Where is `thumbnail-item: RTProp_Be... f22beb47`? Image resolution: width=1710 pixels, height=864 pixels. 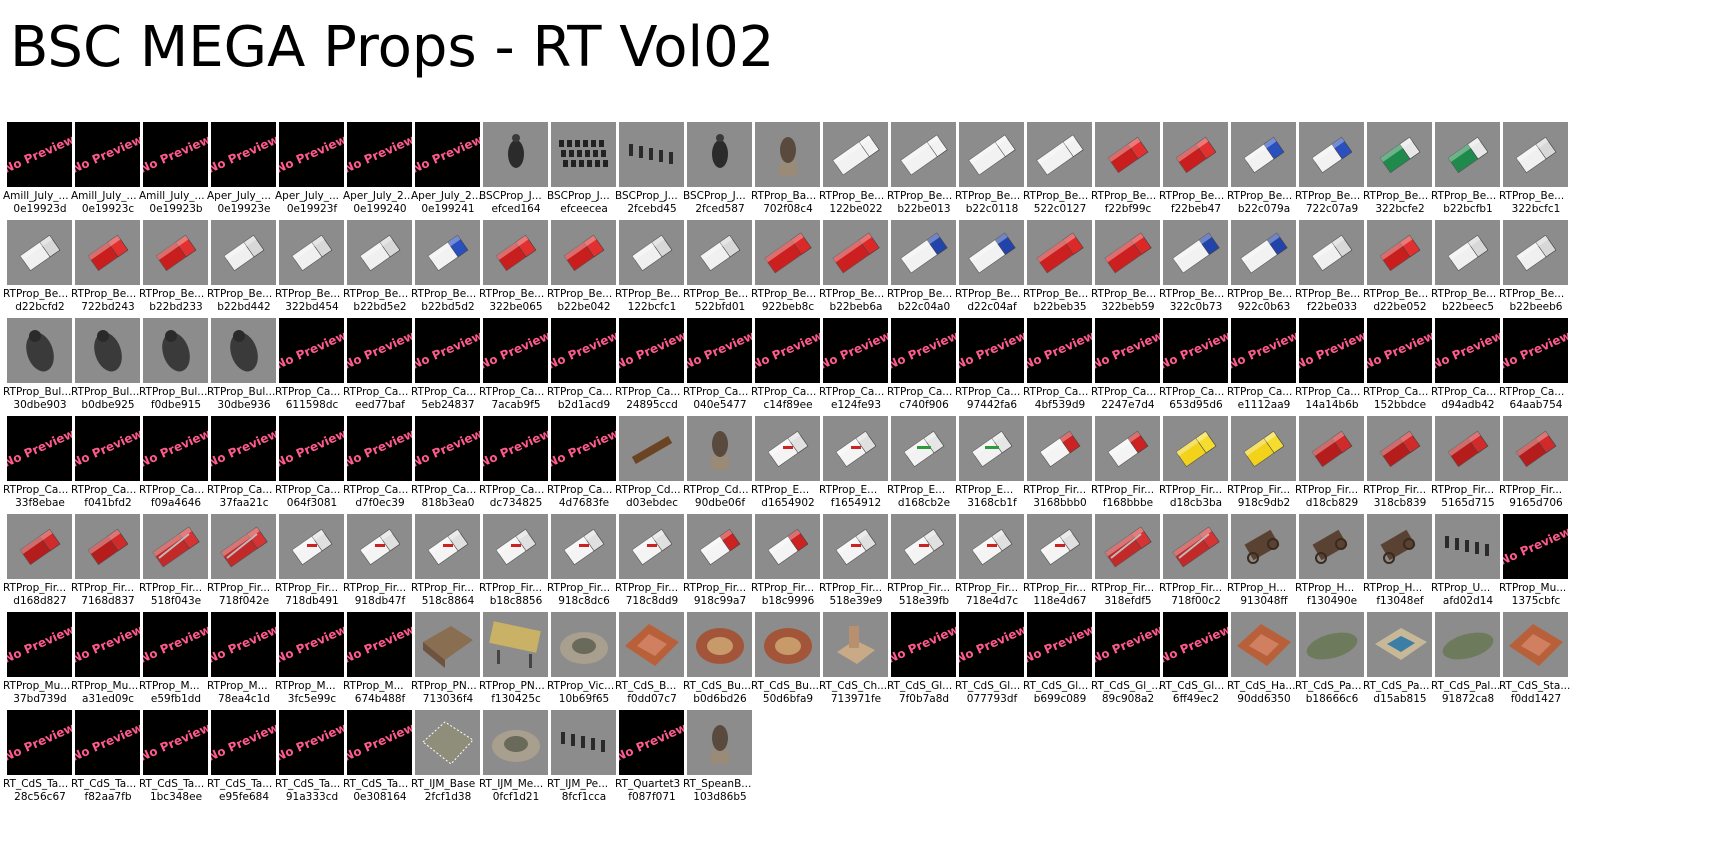
thumbnail-item: RTProp_Be... f22beb47 is located at coordinates (1198, 175).